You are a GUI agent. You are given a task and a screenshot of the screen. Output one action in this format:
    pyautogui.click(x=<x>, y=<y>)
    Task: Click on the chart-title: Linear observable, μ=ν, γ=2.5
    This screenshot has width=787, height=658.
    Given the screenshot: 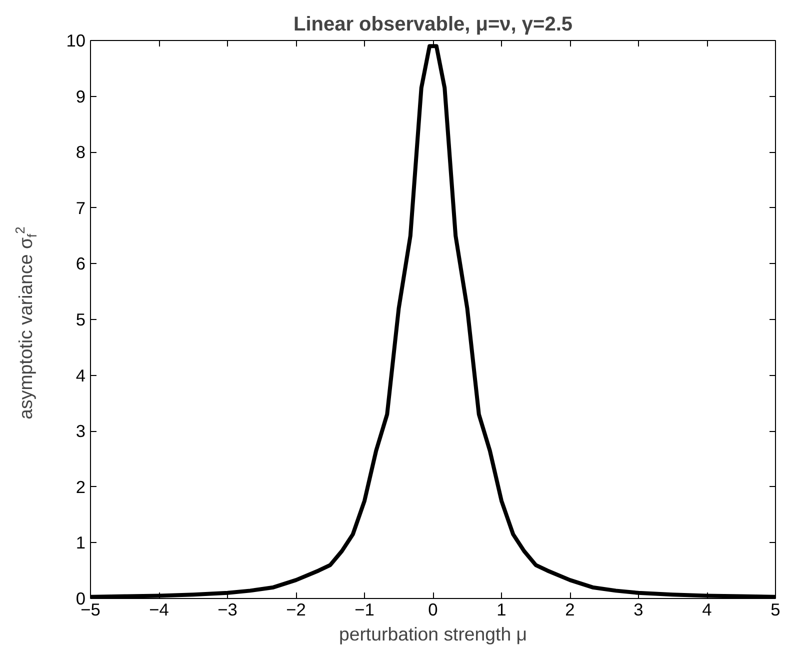 What is the action you would take?
    pyautogui.click(x=433, y=25)
    